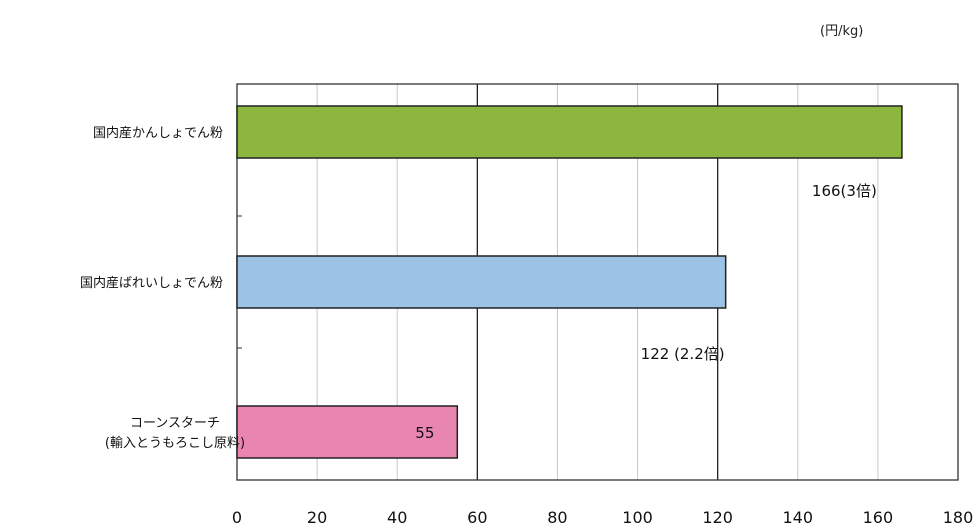  Describe the element at coordinates (477, 517) in the screenshot. I see `x-tick-label-60: 60` at that location.